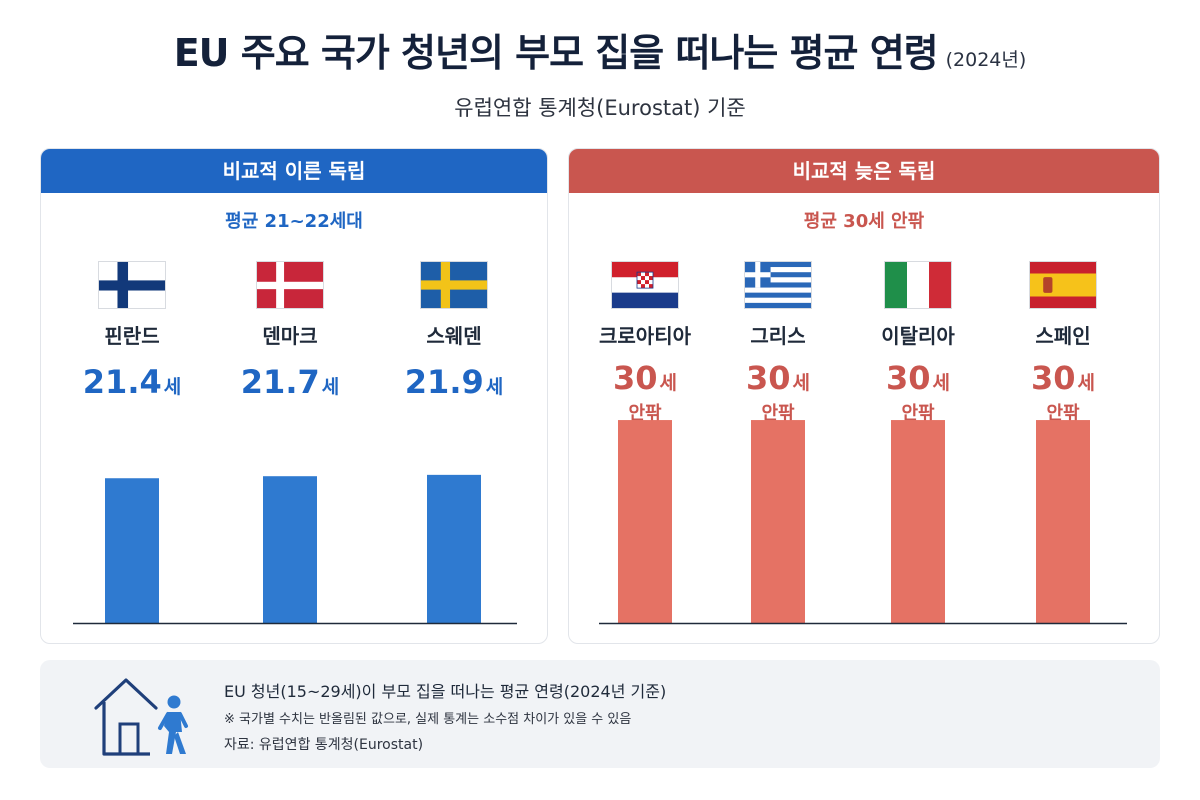  I want to click on country-label: 이탈리아, so click(918, 336).